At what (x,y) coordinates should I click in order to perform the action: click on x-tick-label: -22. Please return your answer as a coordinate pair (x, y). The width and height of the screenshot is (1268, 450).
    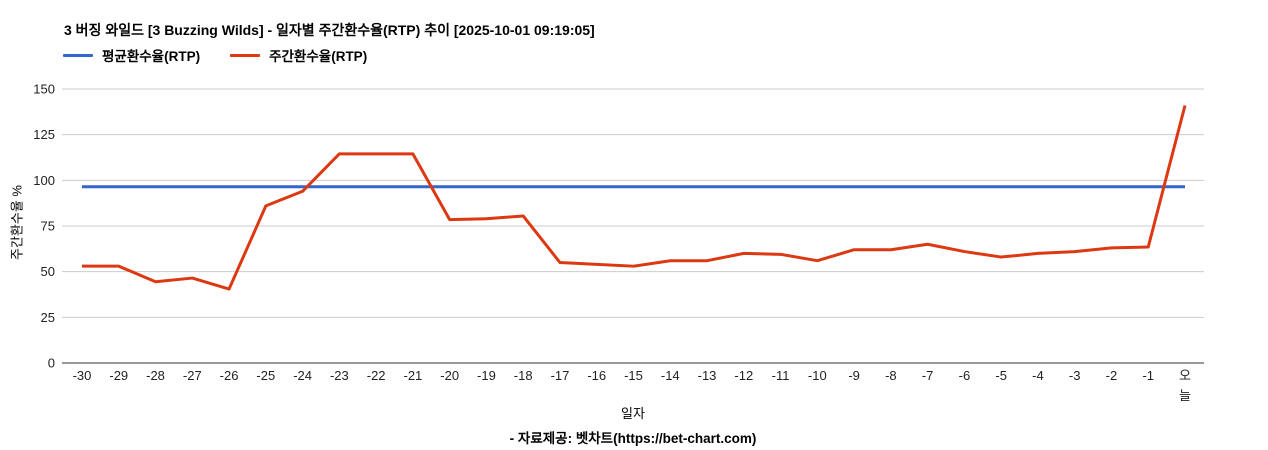
    Looking at the image, I should click on (376, 375).